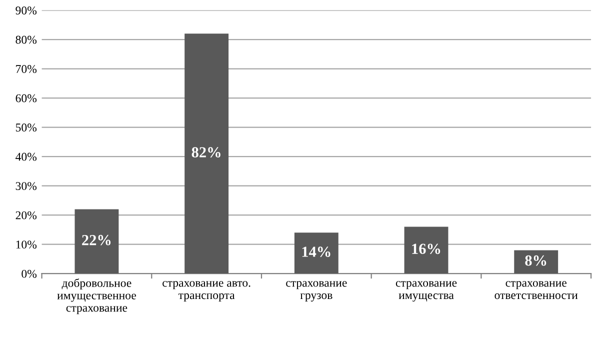 Image resolution: width=597 pixels, height=342 pixels. What do you see at coordinates (426, 291) in the screenshot?
I see `x-tick-label: страхование имущества` at bounding box center [426, 291].